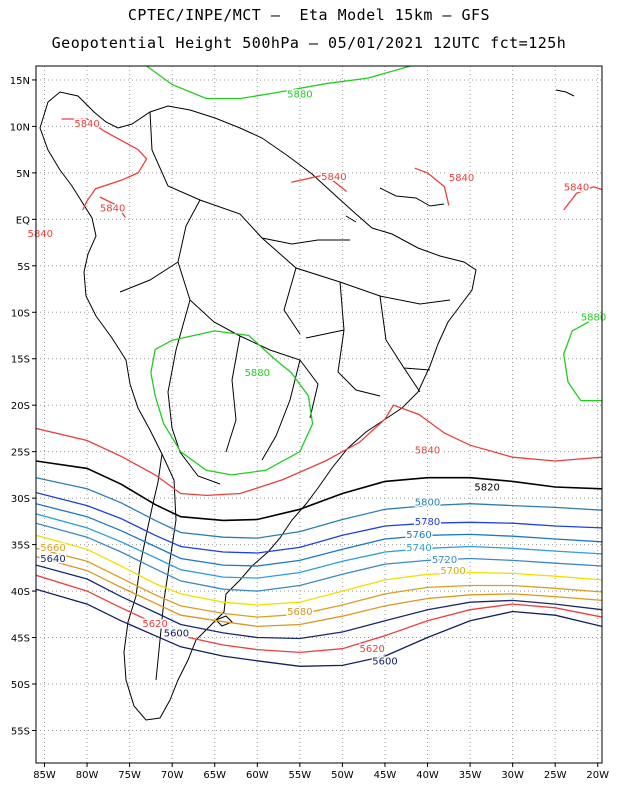  Describe the element at coordinates (20, 406) in the screenshot. I see `lat-tick-label: 20S` at that location.